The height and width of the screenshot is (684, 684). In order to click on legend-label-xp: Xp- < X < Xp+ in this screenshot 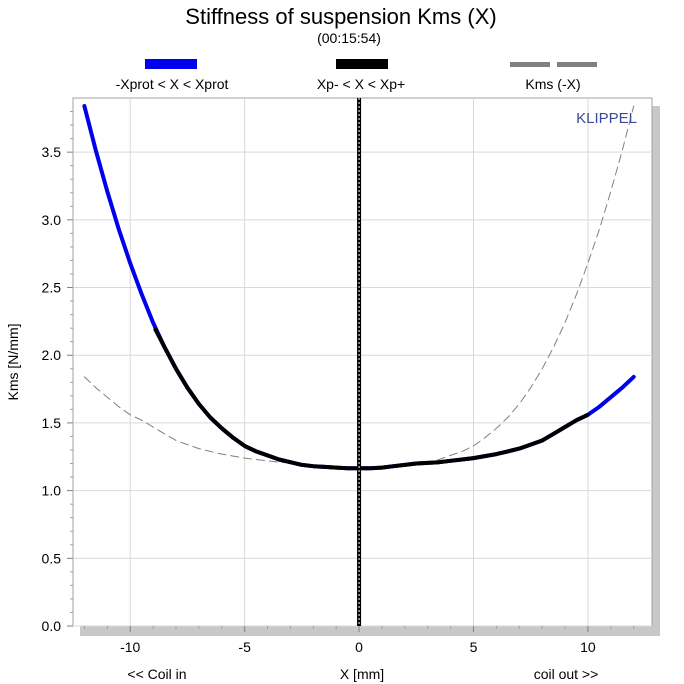, I will do `click(361, 84)`.